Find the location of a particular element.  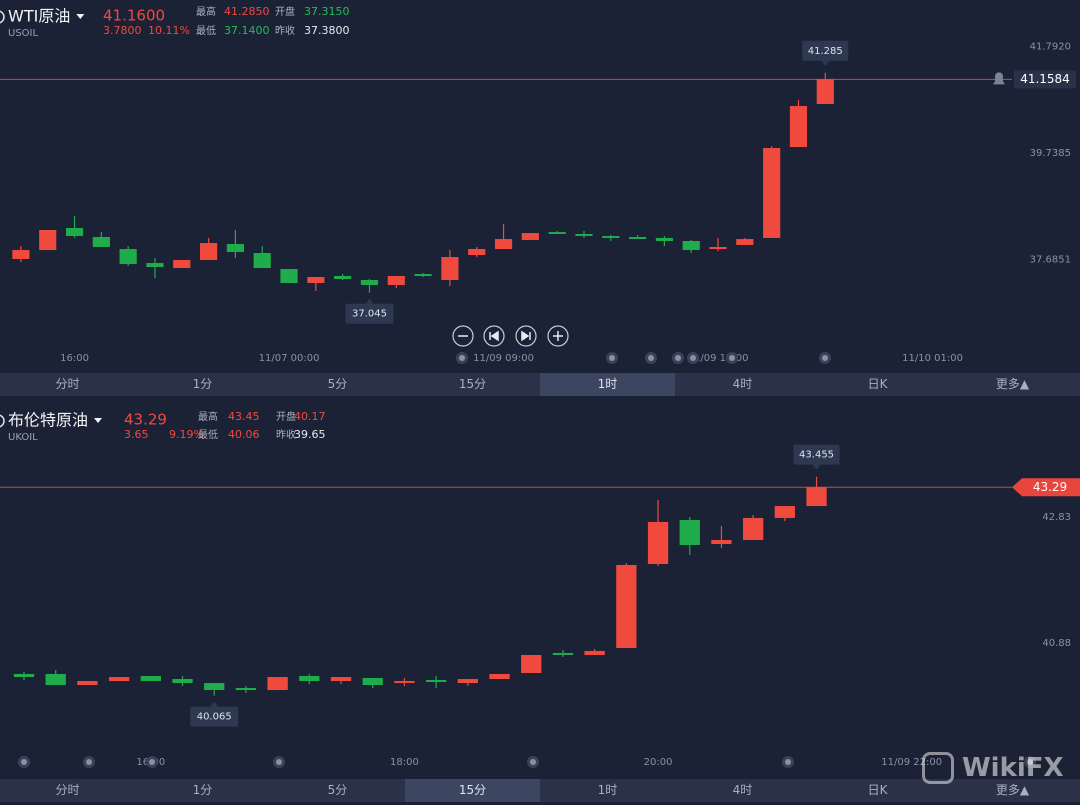

x-tick-label: 11/09 17:00 is located at coordinates (718, 358).